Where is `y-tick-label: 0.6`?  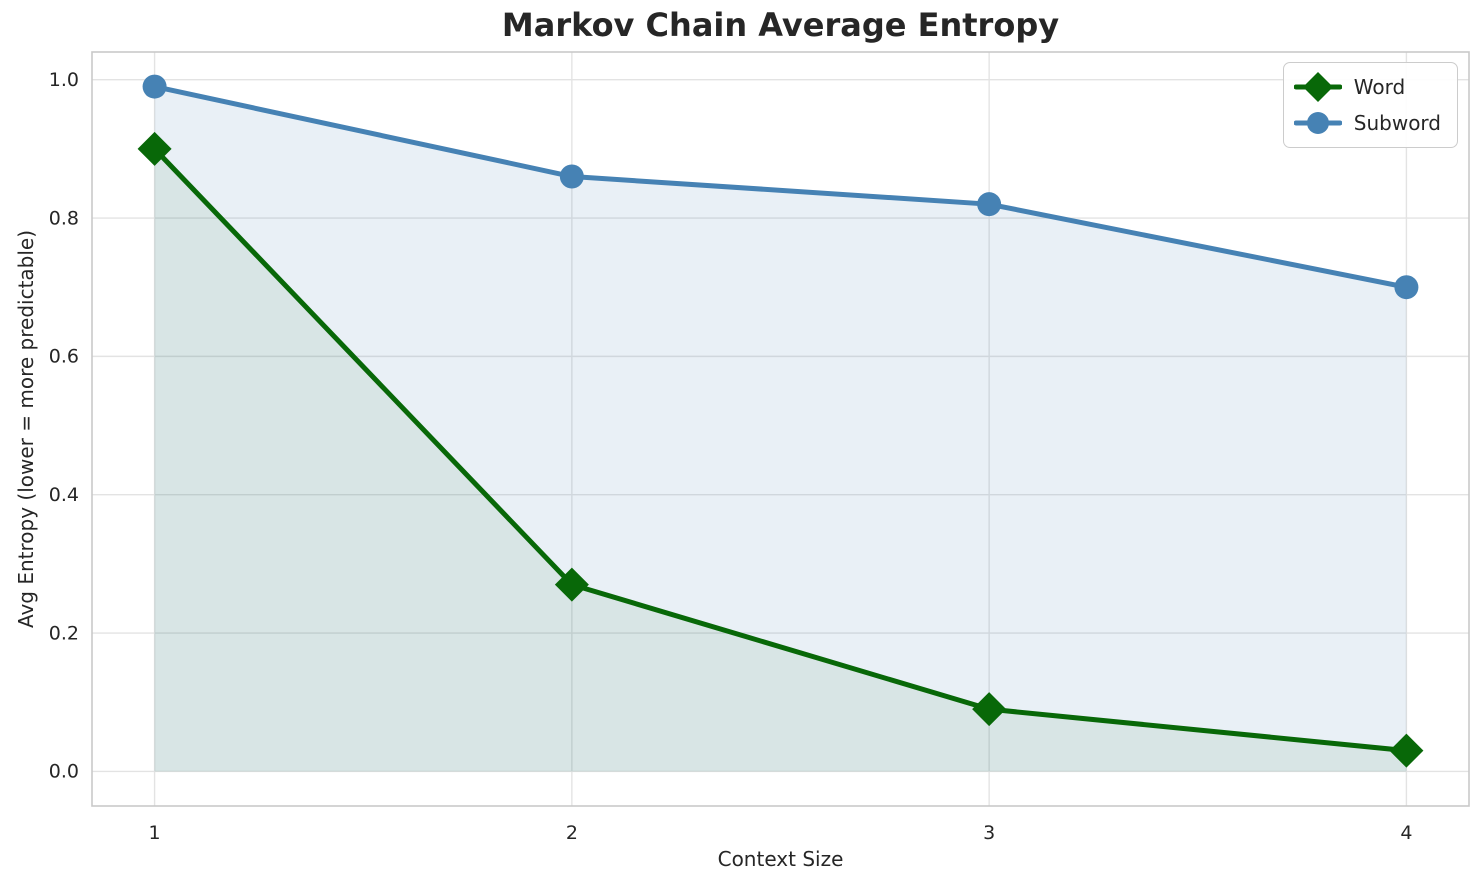
y-tick-label: 0.6 is located at coordinates (64, 357).